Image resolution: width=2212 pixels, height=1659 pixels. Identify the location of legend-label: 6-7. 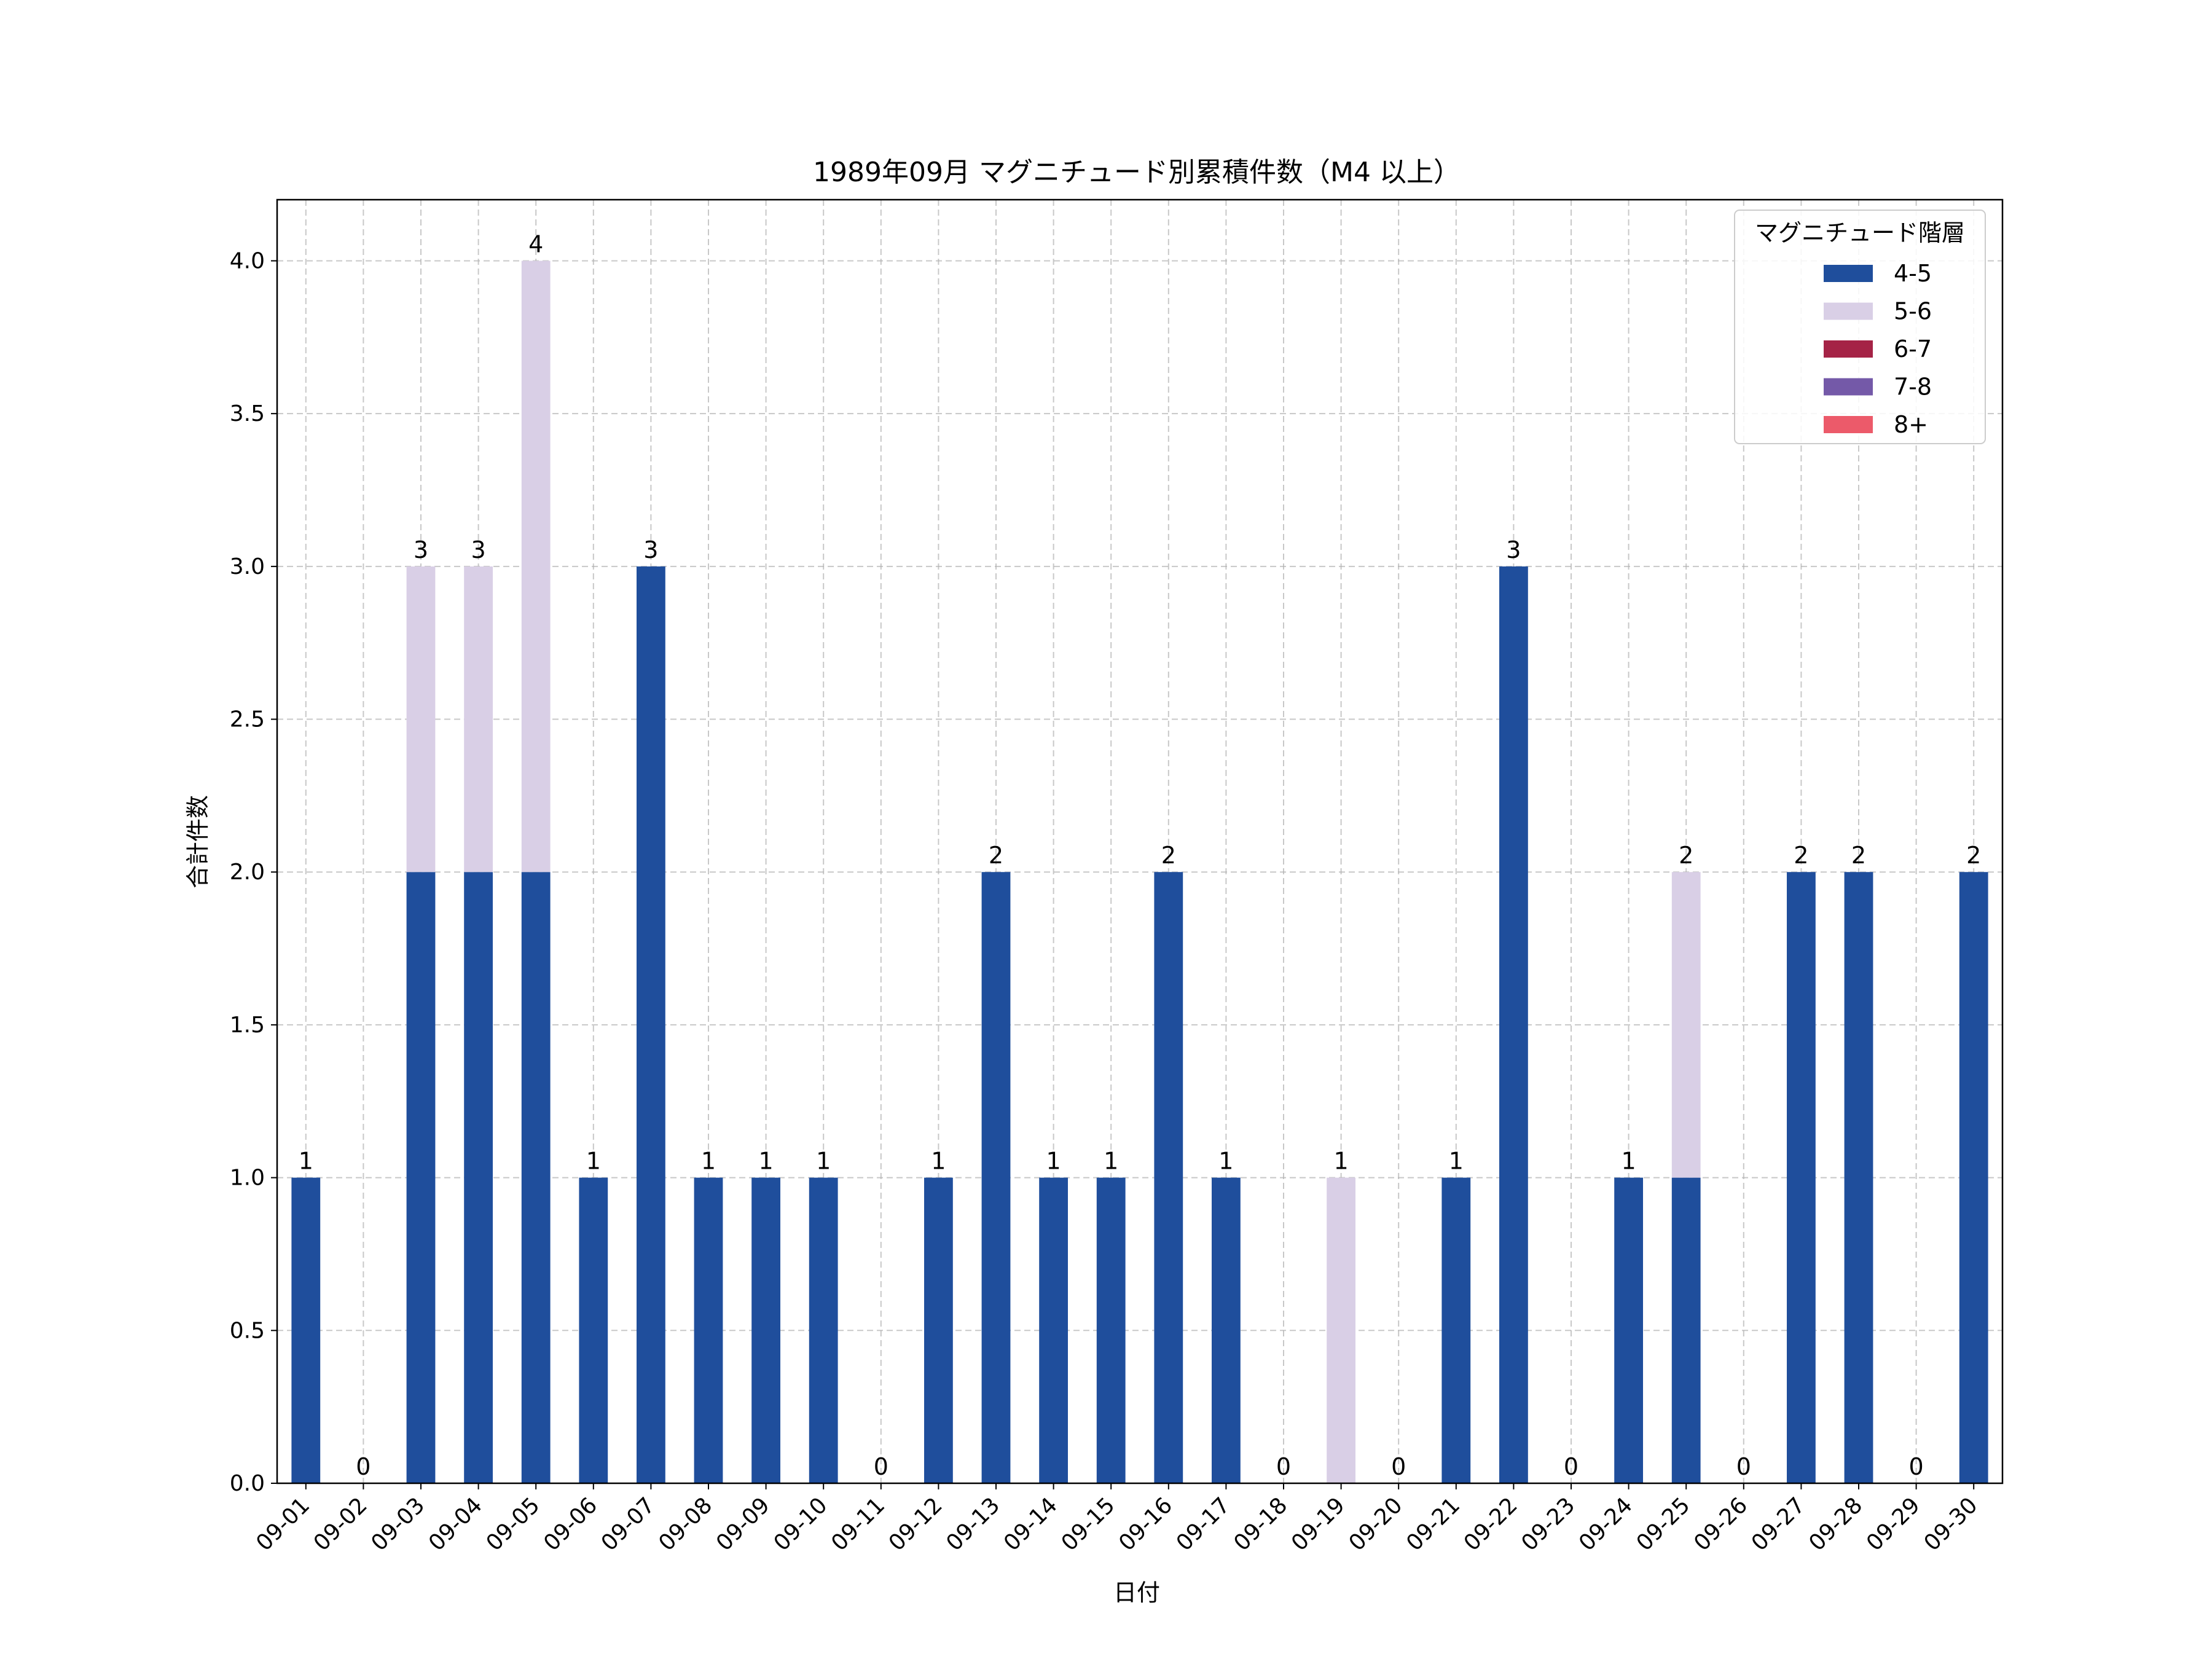
(1913, 349).